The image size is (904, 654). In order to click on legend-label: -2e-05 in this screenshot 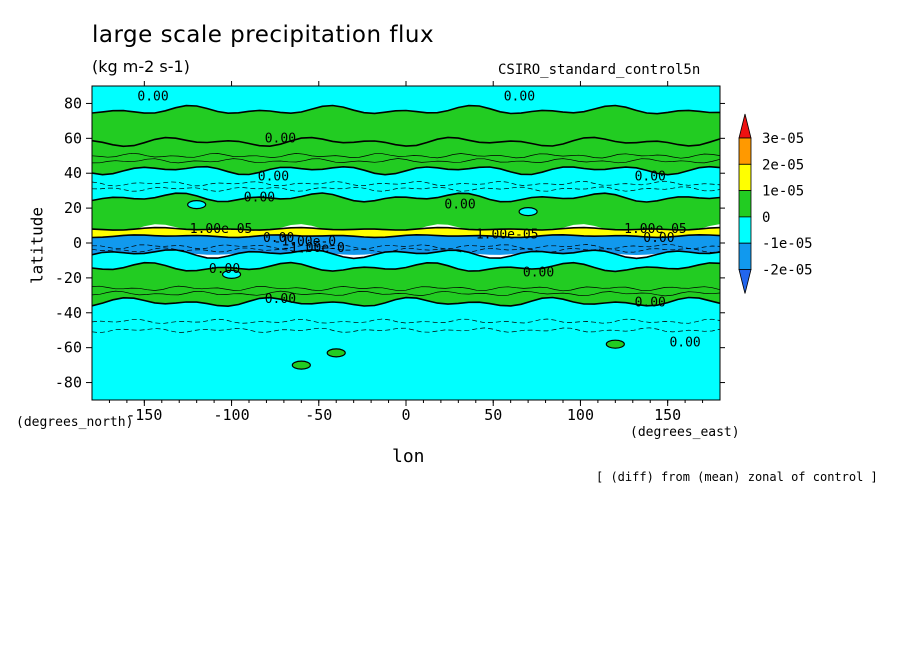, I will do `click(787, 271)`.